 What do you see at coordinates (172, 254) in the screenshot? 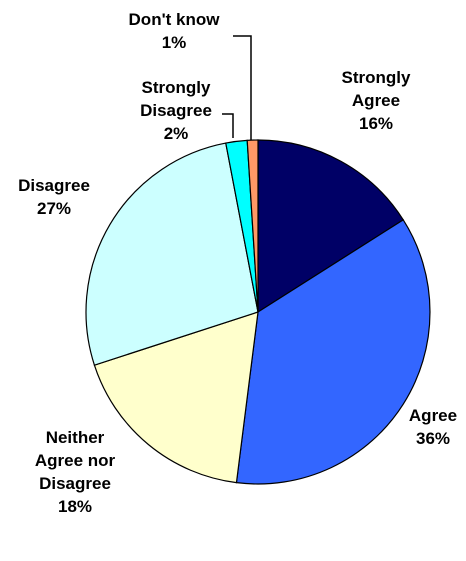
I see `pie-slice-disagree` at bounding box center [172, 254].